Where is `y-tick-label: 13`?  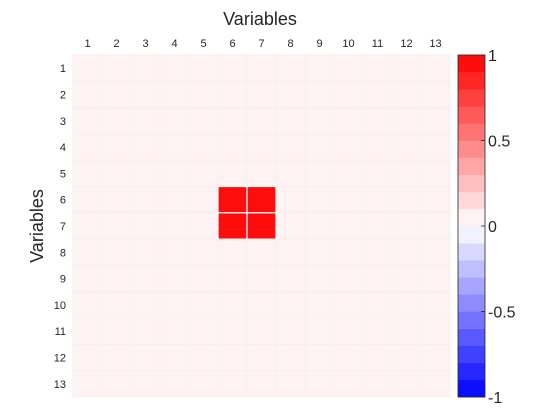
y-tick-label: 13 is located at coordinates (60, 385).